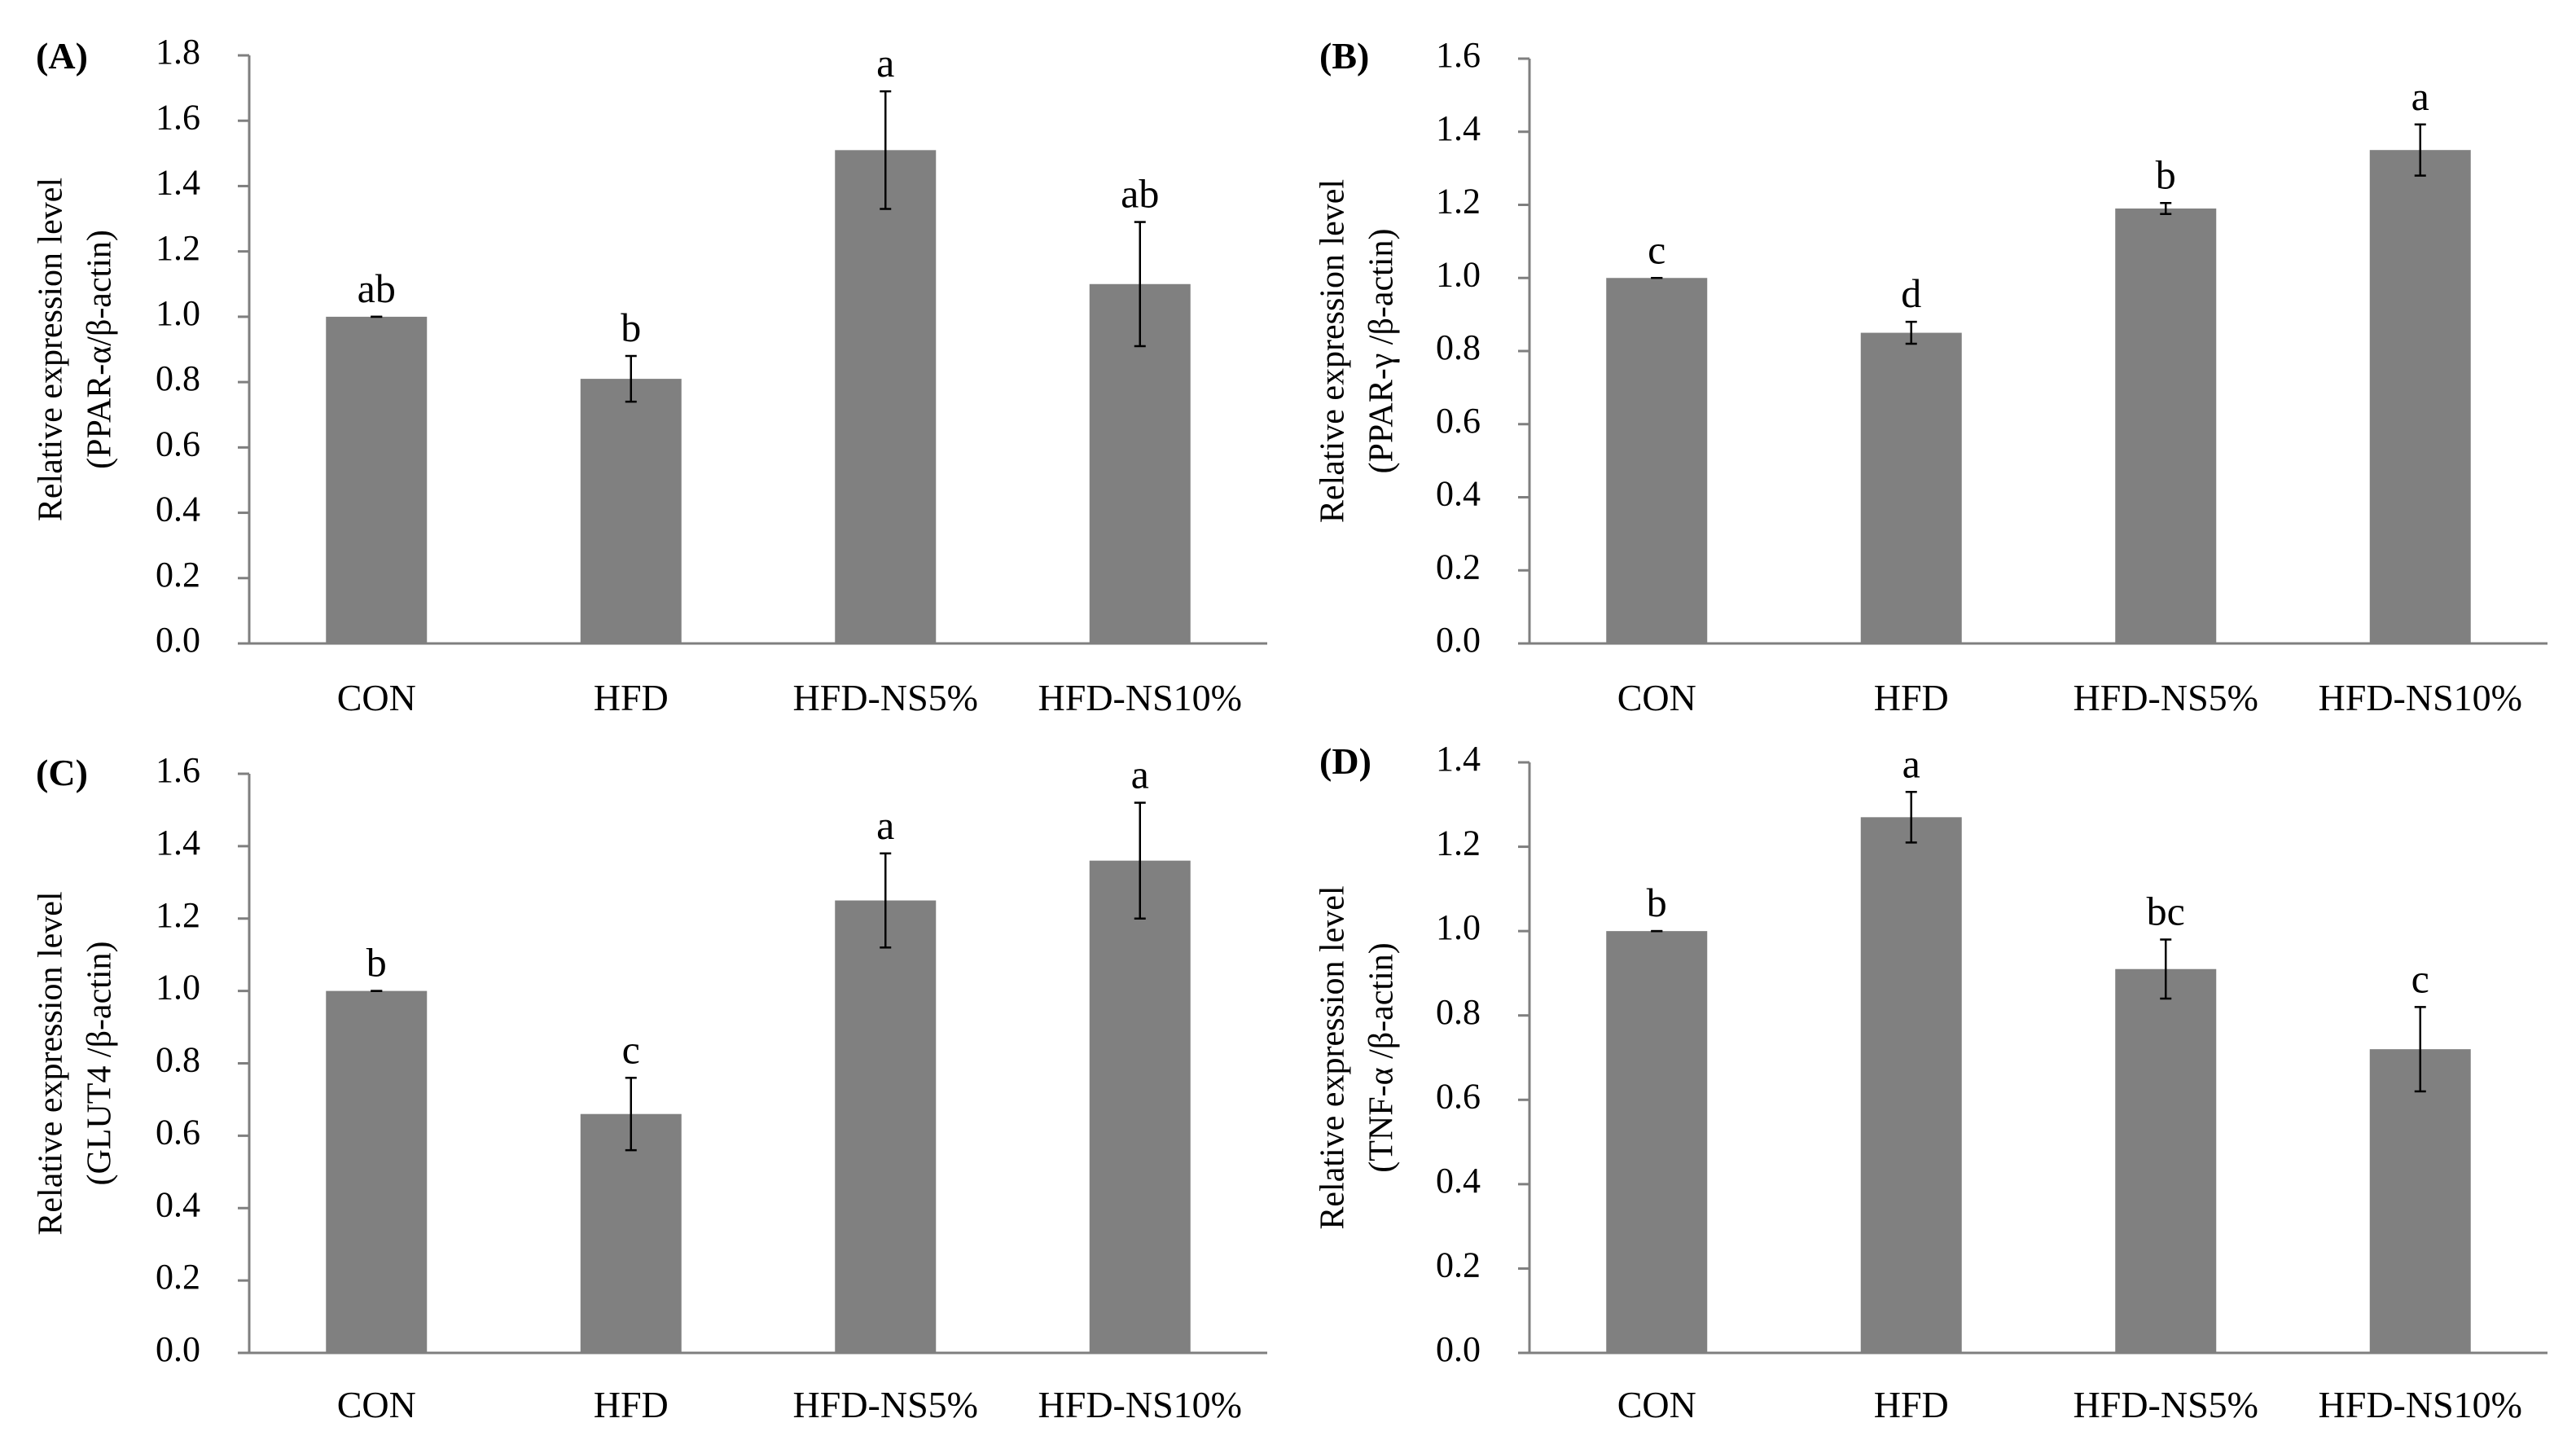 The width and height of the screenshot is (2576, 1449). I want to click on significance-label: d, so click(1911, 293).